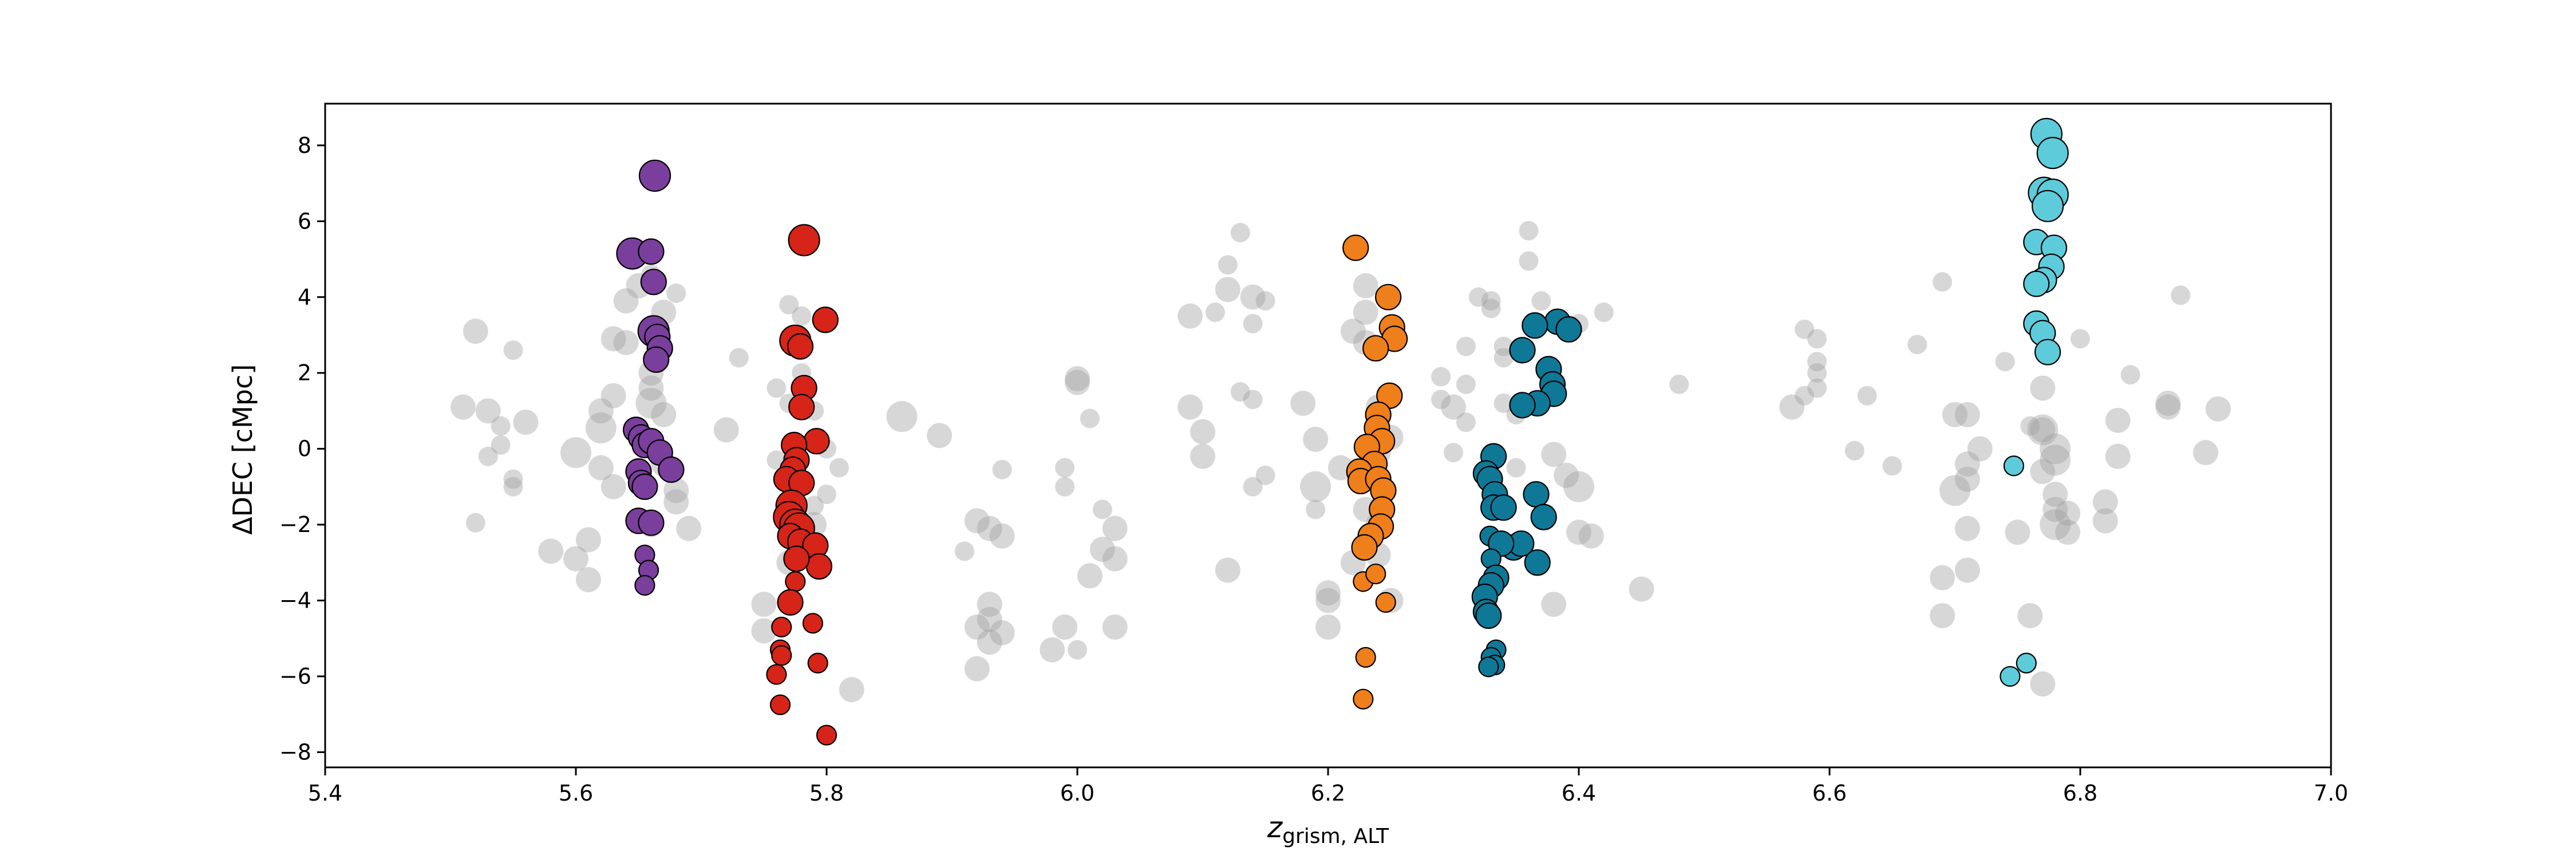  Describe the element at coordinates (295, 524) in the screenshot. I see `y-tick-label: −2` at that location.